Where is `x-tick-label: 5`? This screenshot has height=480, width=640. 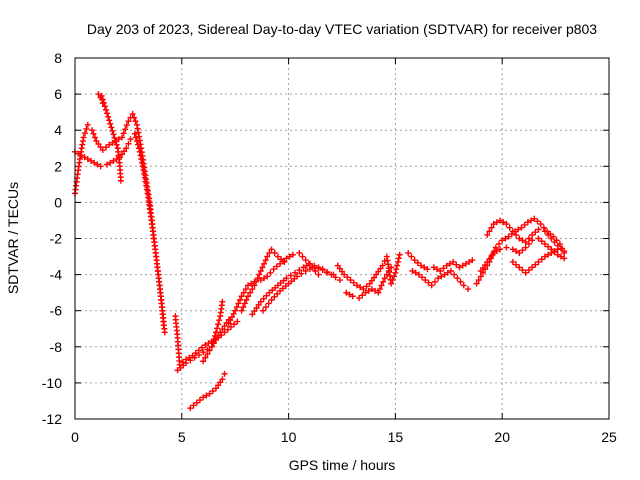
x-tick-label: 5 is located at coordinates (182, 437).